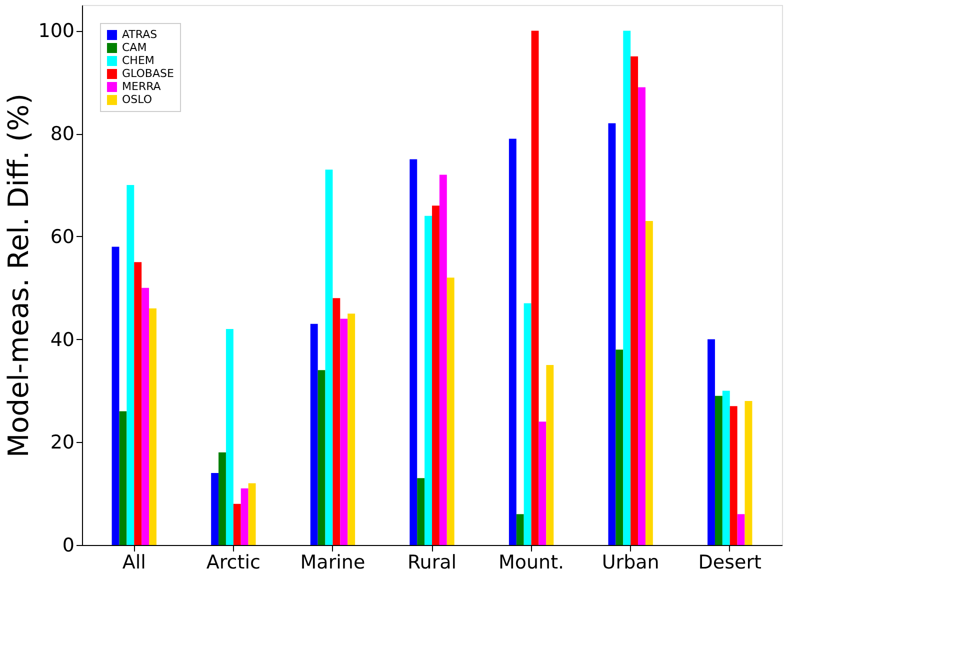 The width and height of the screenshot is (953, 664). Describe the element at coordinates (531, 563) in the screenshot. I see `x-tick-label: Mount.` at that location.